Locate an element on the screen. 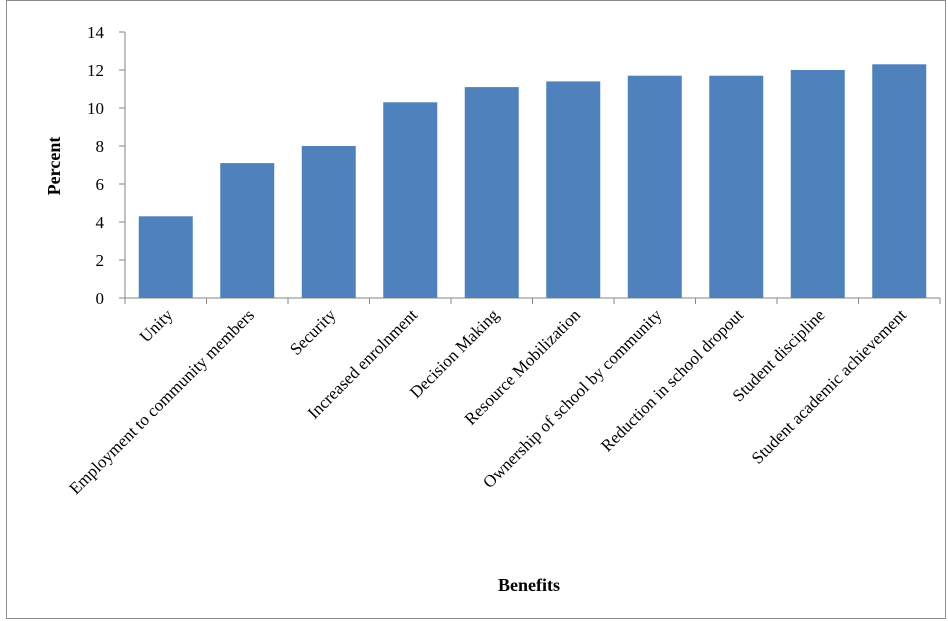 This screenshot has width=948, height=621. x-category-label: Security is located at coordinates (313, 332).